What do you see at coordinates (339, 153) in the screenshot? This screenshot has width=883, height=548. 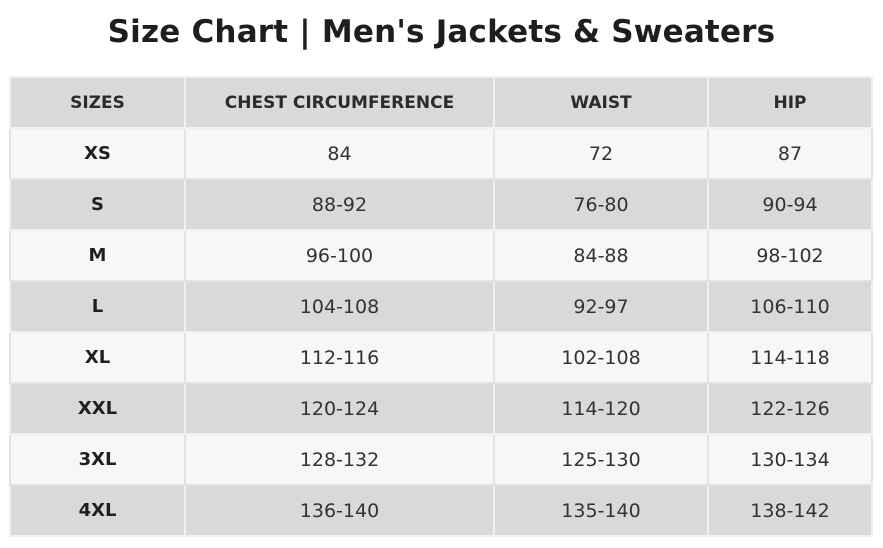 I see `chest-cell: 84` at bounding box center [339, 153].